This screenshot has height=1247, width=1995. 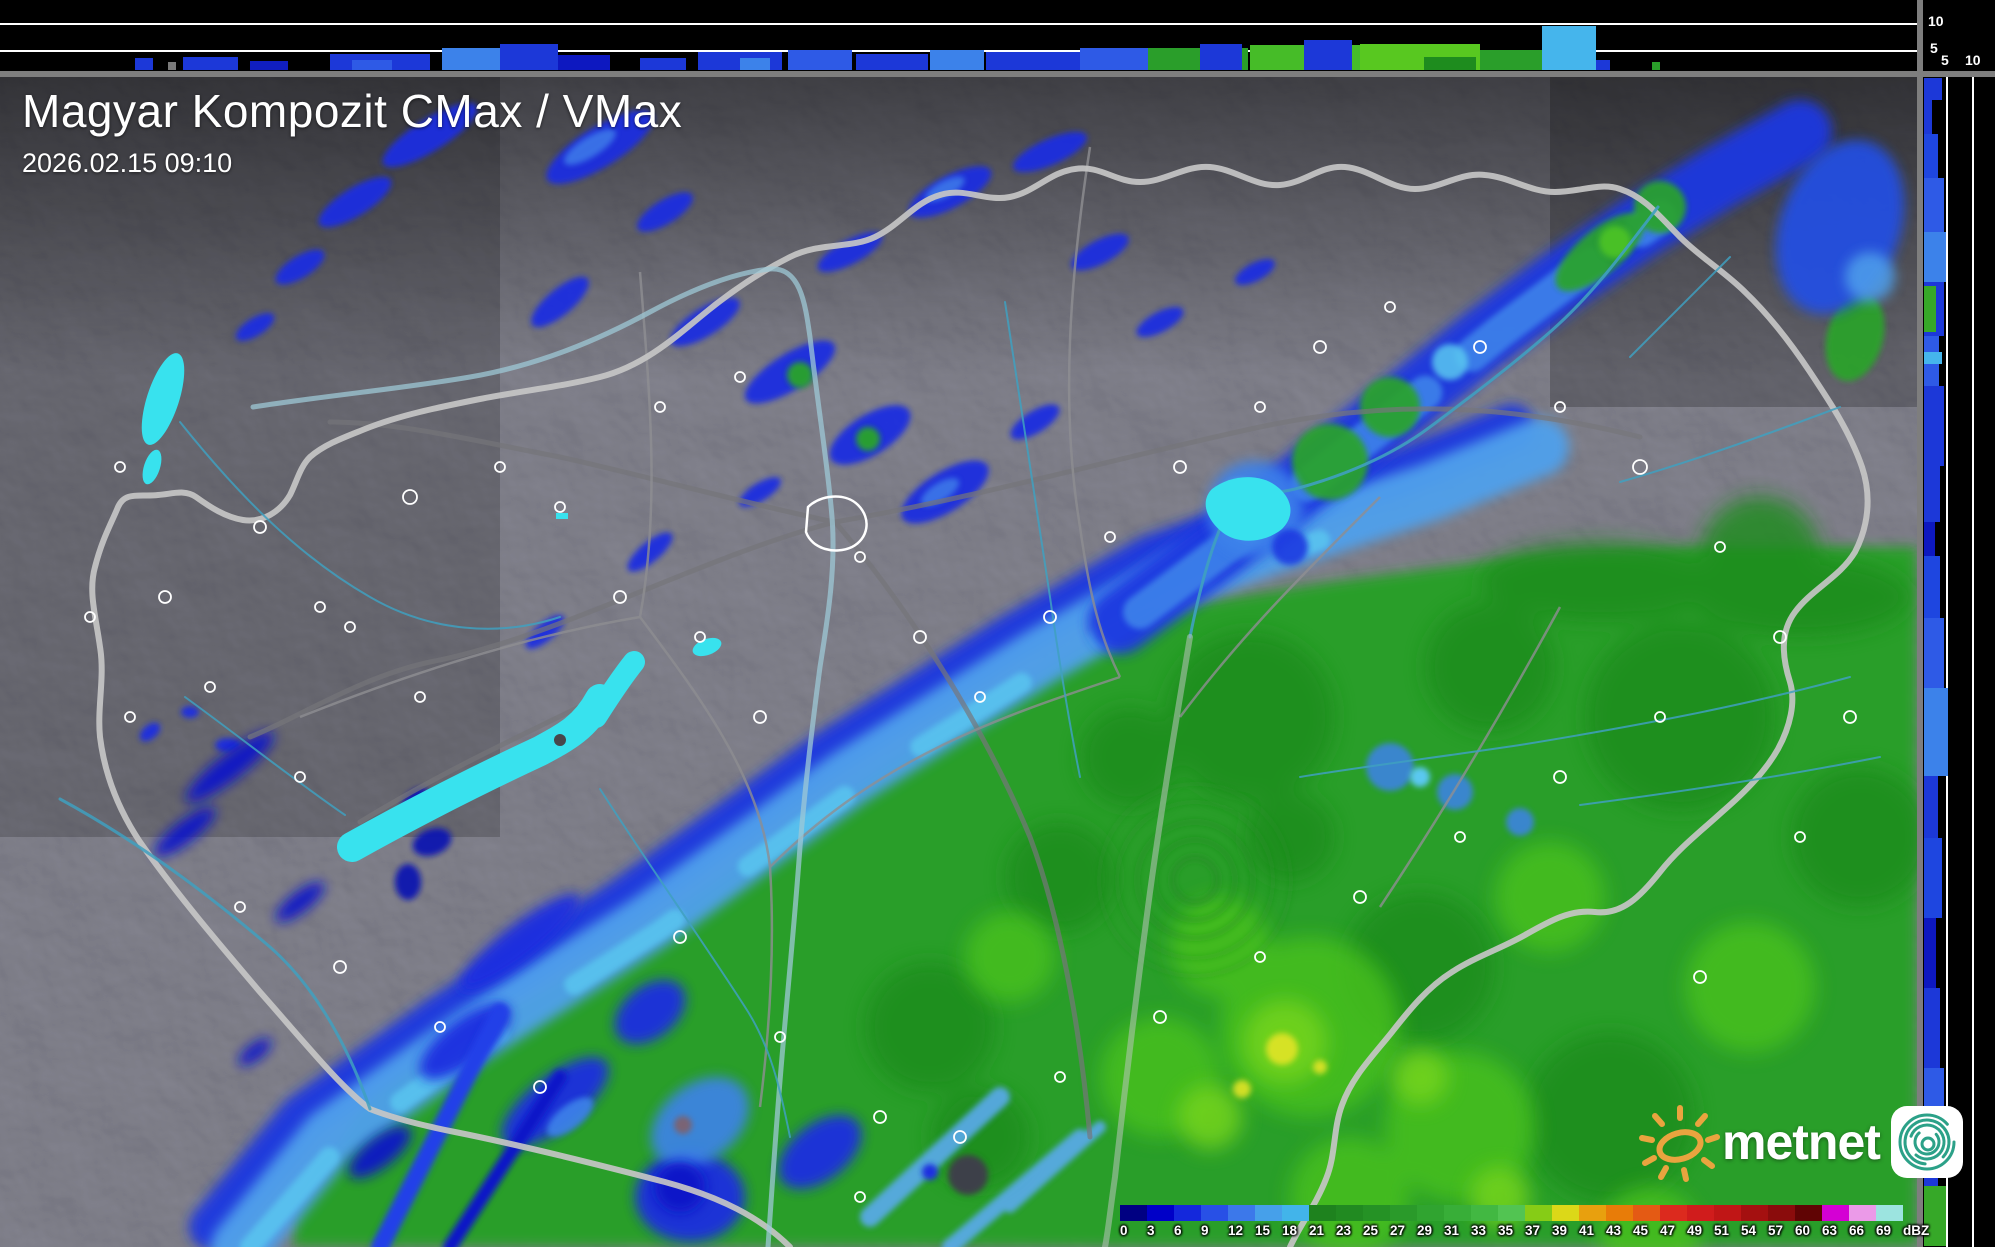 I want to click on colorbar-tick-label: 45, so click(x=1641, y=1230).